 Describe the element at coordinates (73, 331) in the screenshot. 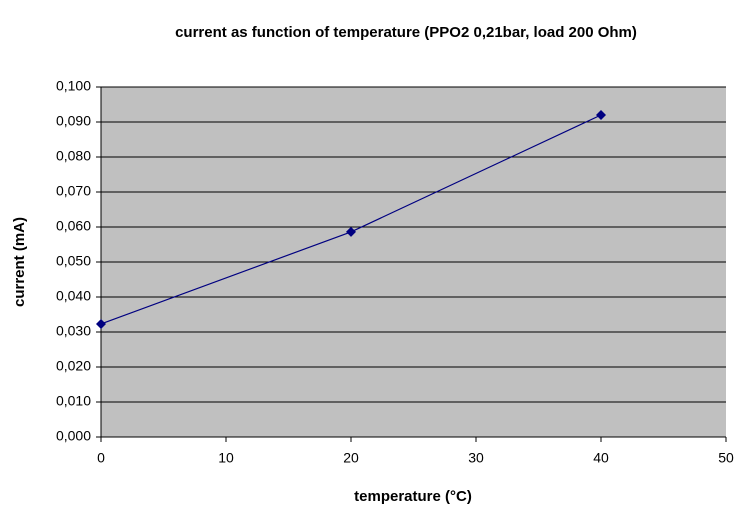

I see `y-tick-label: 0,030` at that location.